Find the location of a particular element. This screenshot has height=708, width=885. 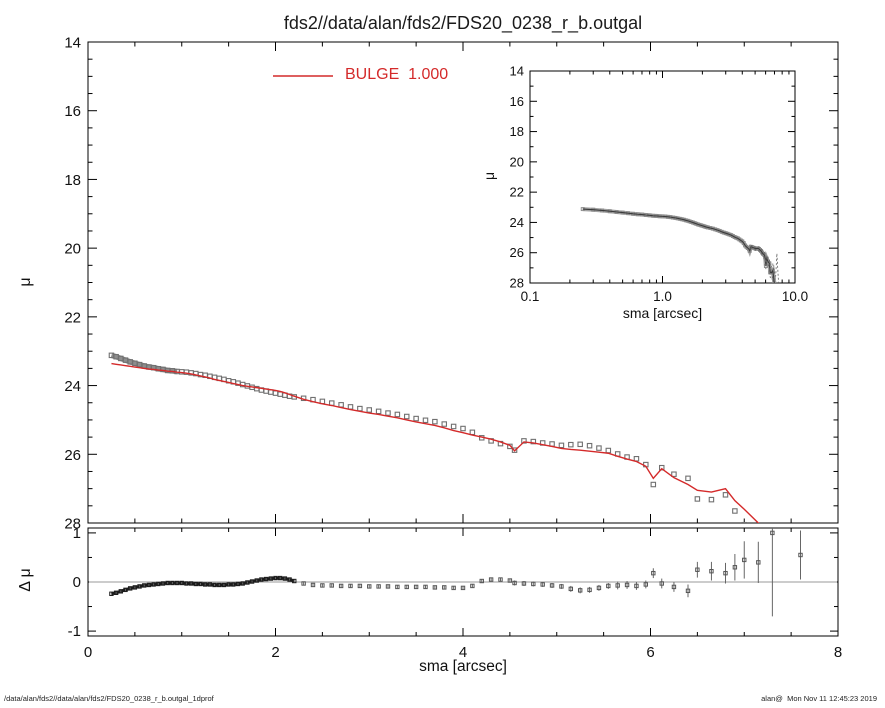

tick-label: 4 is located at coordinates (463, 652).